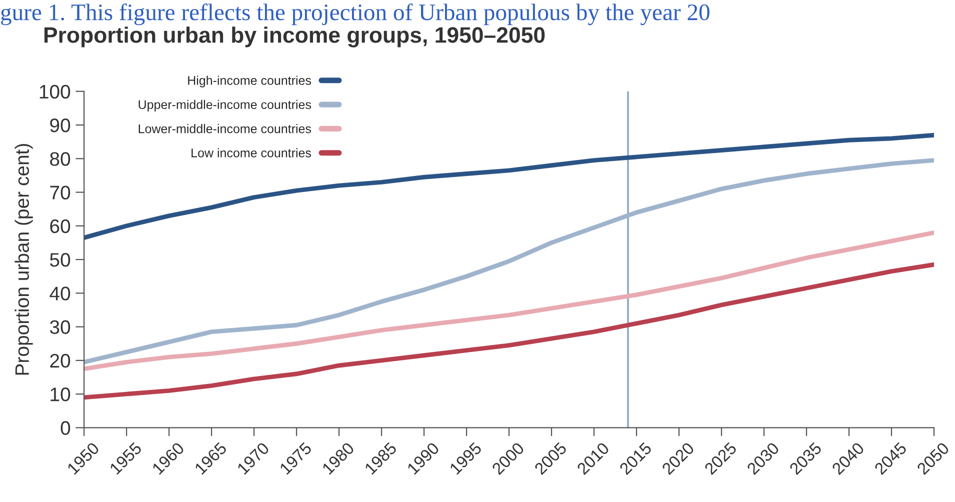 Image resolution: width=955 pixels, height=502 pixels. I want to click on legend-label: Lower-middle-income countries, so click(225, 129).